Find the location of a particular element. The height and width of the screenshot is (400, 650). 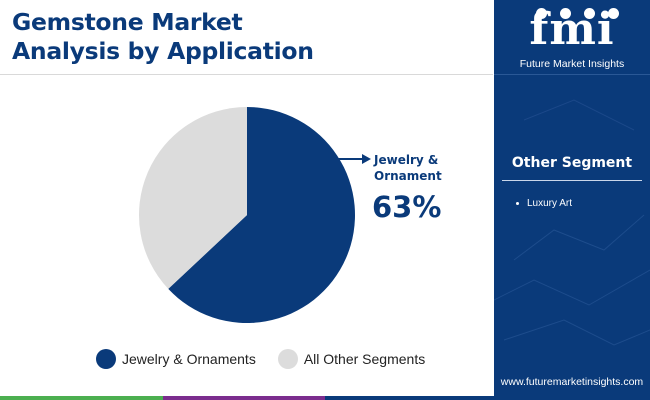

title-divider is located at coordinates (246, 74).